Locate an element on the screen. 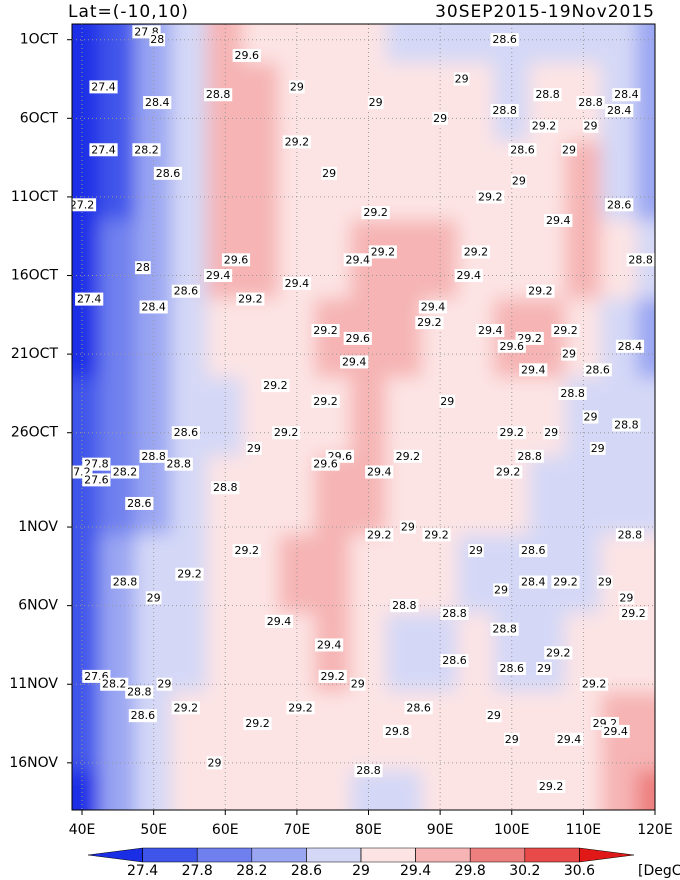  contour-label: 28.2 is located at coordinates (125, 472).